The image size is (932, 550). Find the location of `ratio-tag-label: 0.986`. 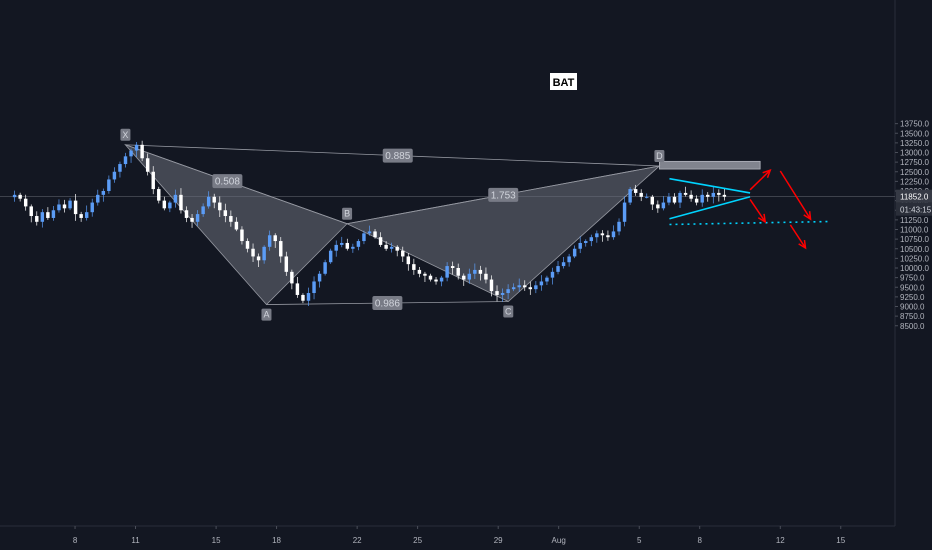

ratio-tag-label: 0.986 is located at coordinates (387, 304).